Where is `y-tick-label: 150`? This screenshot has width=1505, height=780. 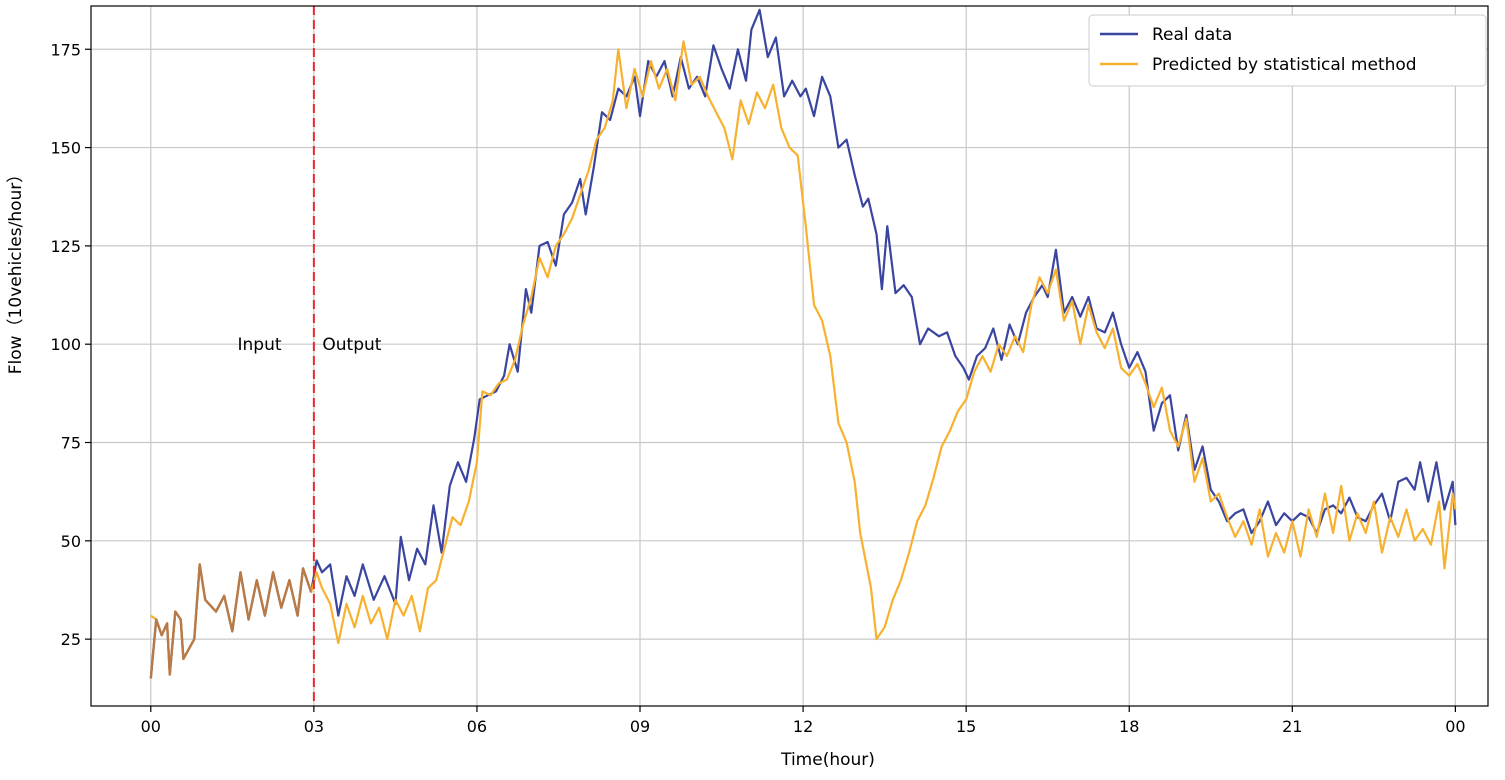 y-tick-label: 150 is located at coordinates (65, 148).